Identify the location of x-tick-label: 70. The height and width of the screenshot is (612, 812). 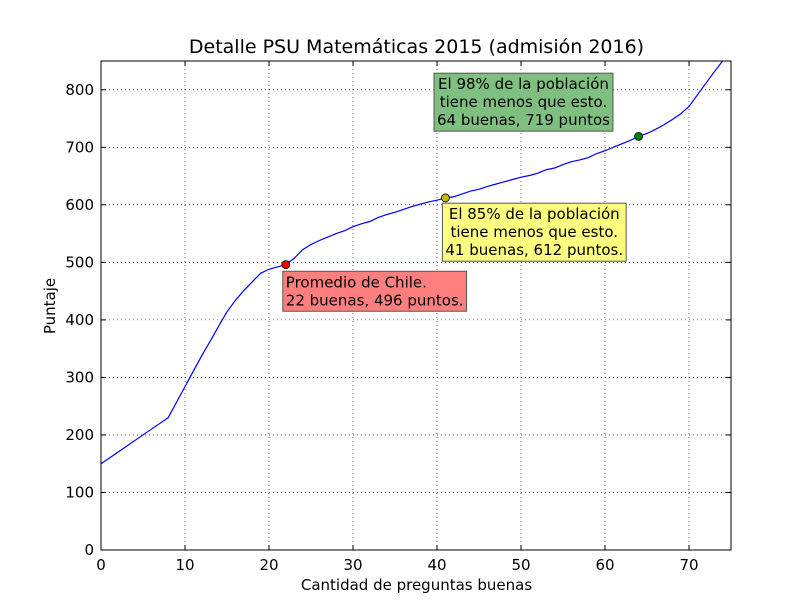
(688, 565).